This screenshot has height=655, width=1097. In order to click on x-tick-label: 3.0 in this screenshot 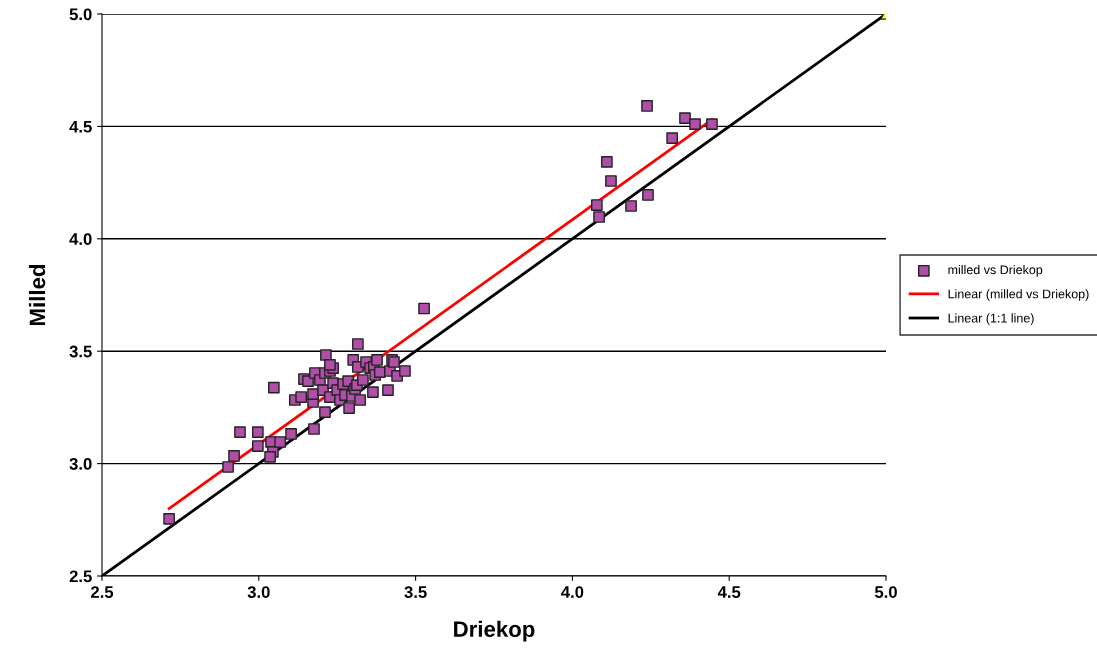, I will do `click(258, 592)`.